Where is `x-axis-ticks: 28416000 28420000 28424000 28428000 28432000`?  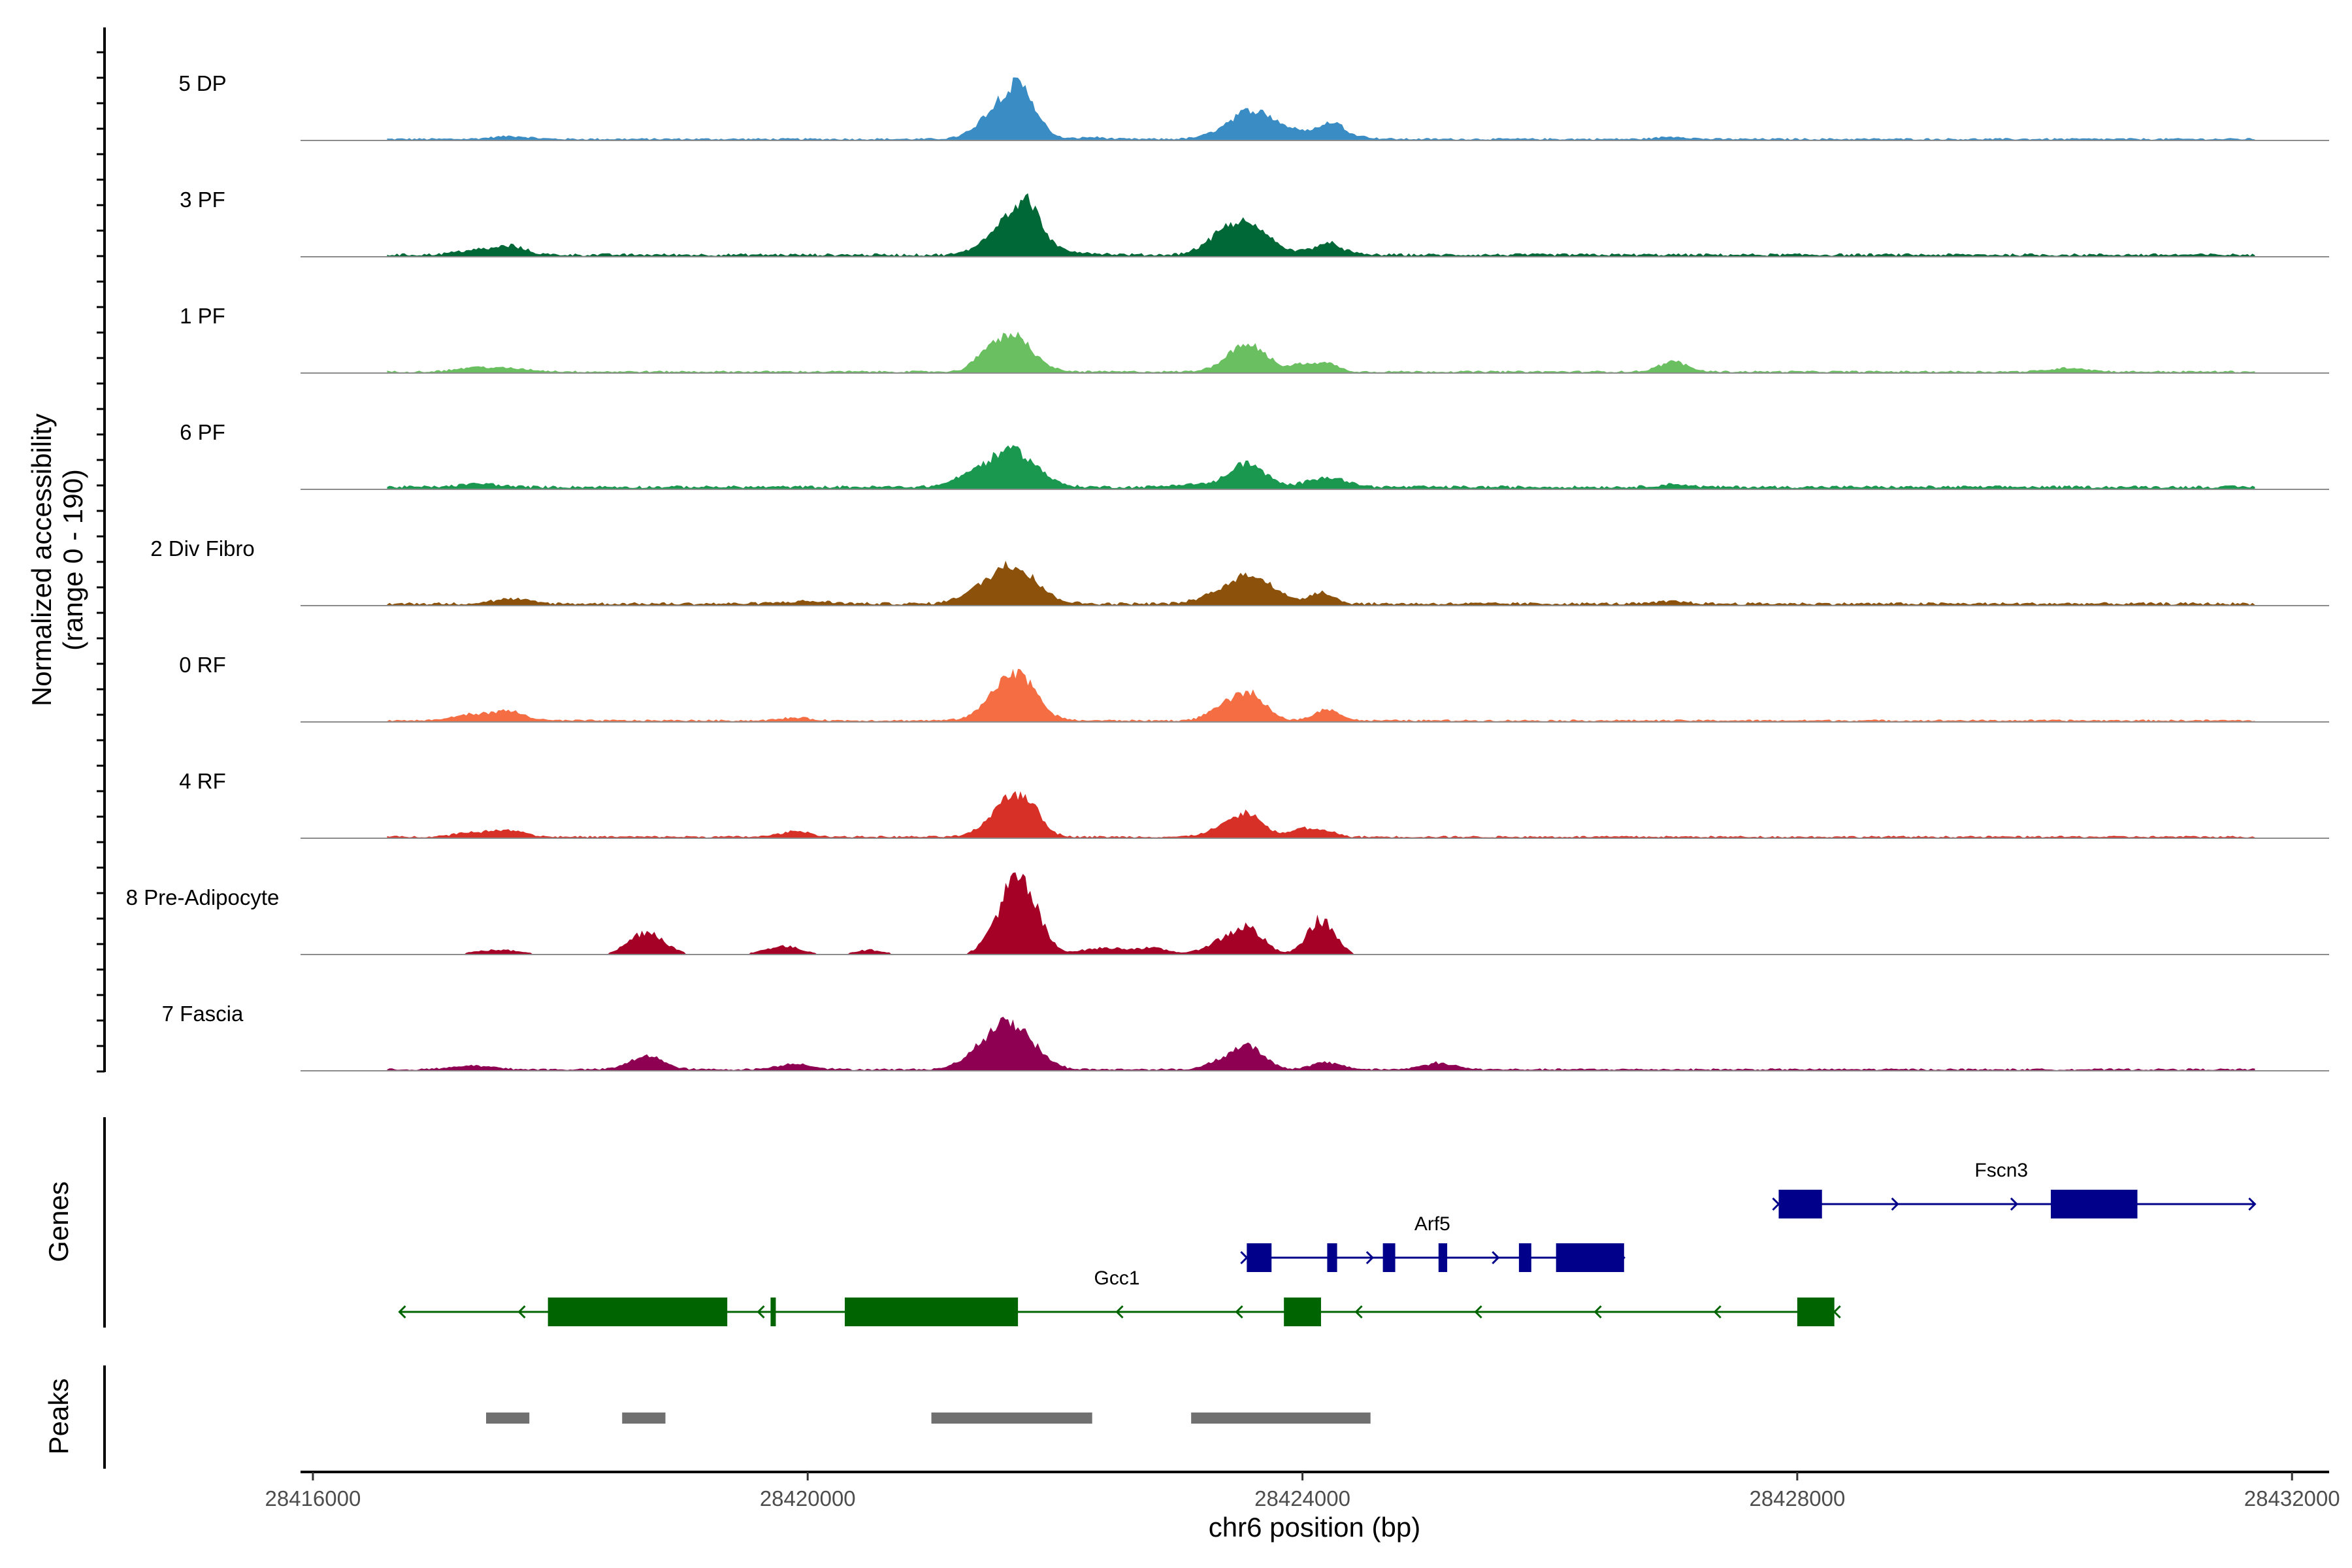
x-axis-ticks: 28416000 28420000 28424000 28428000 28432000 is located at coordinates (1302, 1491).